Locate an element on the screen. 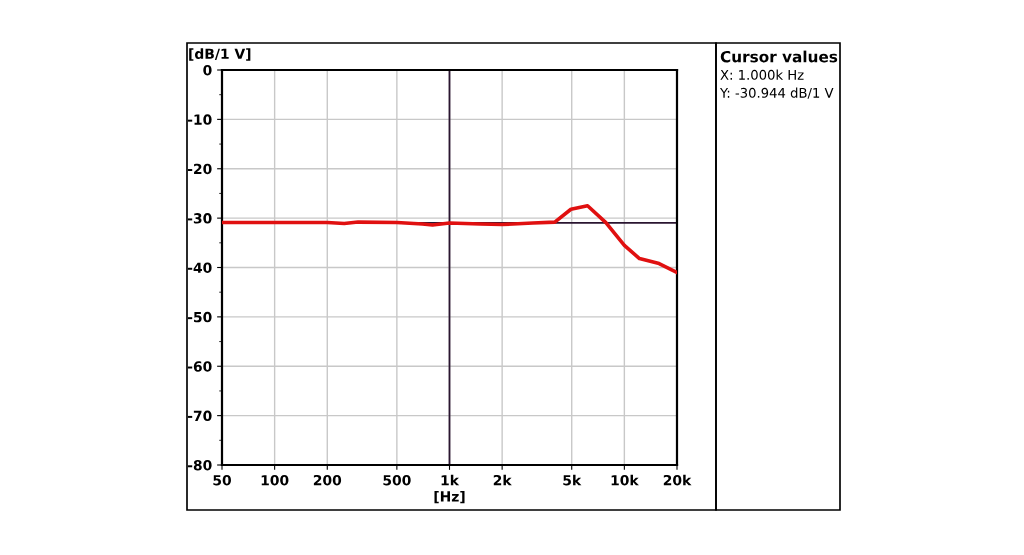  x-axis-title: [Hz] is located at coordinates (449, 497).